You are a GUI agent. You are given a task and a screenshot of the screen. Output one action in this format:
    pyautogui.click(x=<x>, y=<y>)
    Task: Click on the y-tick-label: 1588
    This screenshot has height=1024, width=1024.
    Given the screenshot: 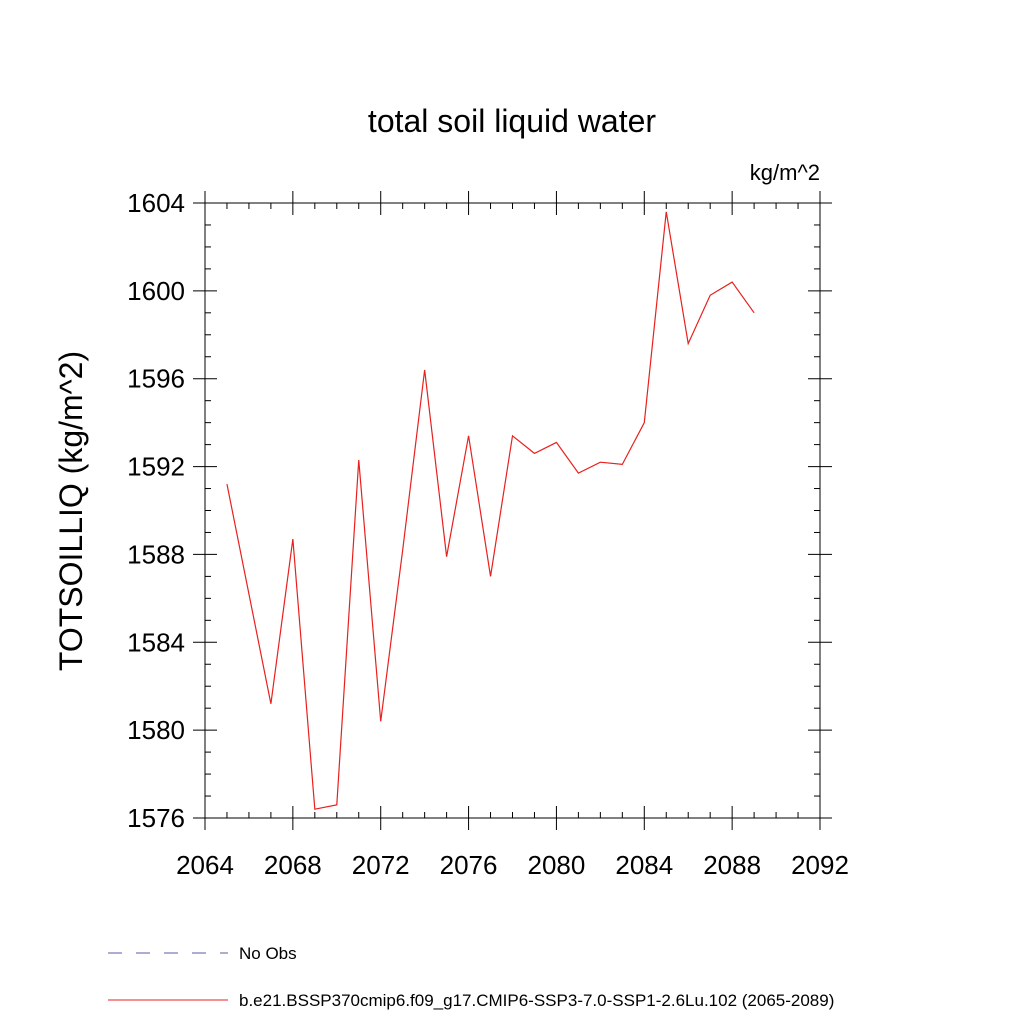 What is the action you would take?
    pyautogui.click(x=156, y=554)
    